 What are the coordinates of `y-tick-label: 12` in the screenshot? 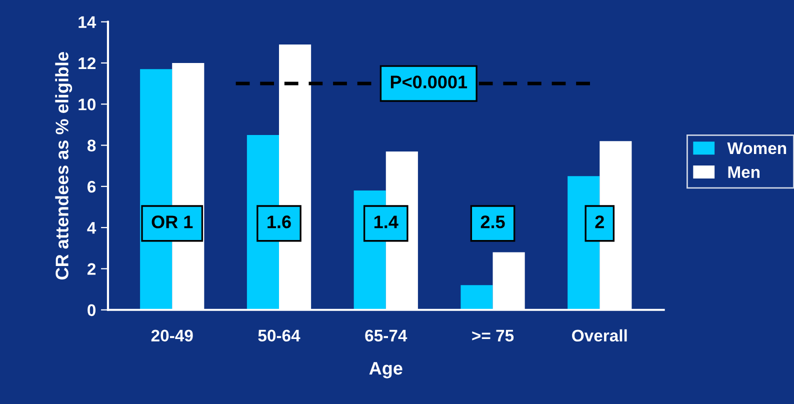 It's located at (87, 63).